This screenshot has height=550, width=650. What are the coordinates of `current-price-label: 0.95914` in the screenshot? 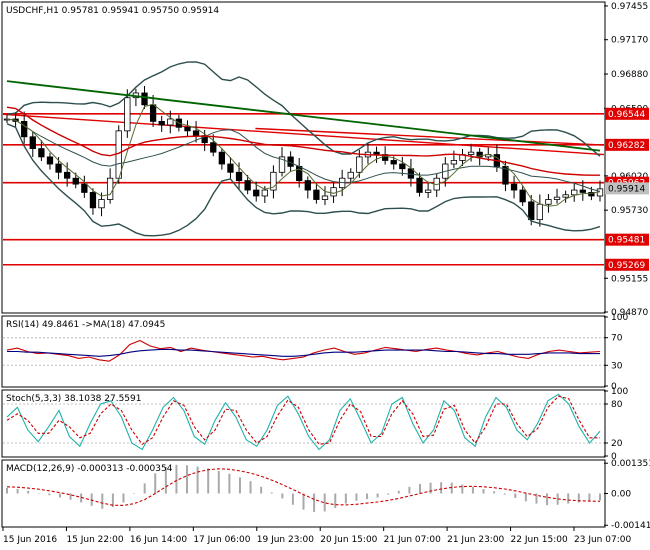 It's located at (626, 189).